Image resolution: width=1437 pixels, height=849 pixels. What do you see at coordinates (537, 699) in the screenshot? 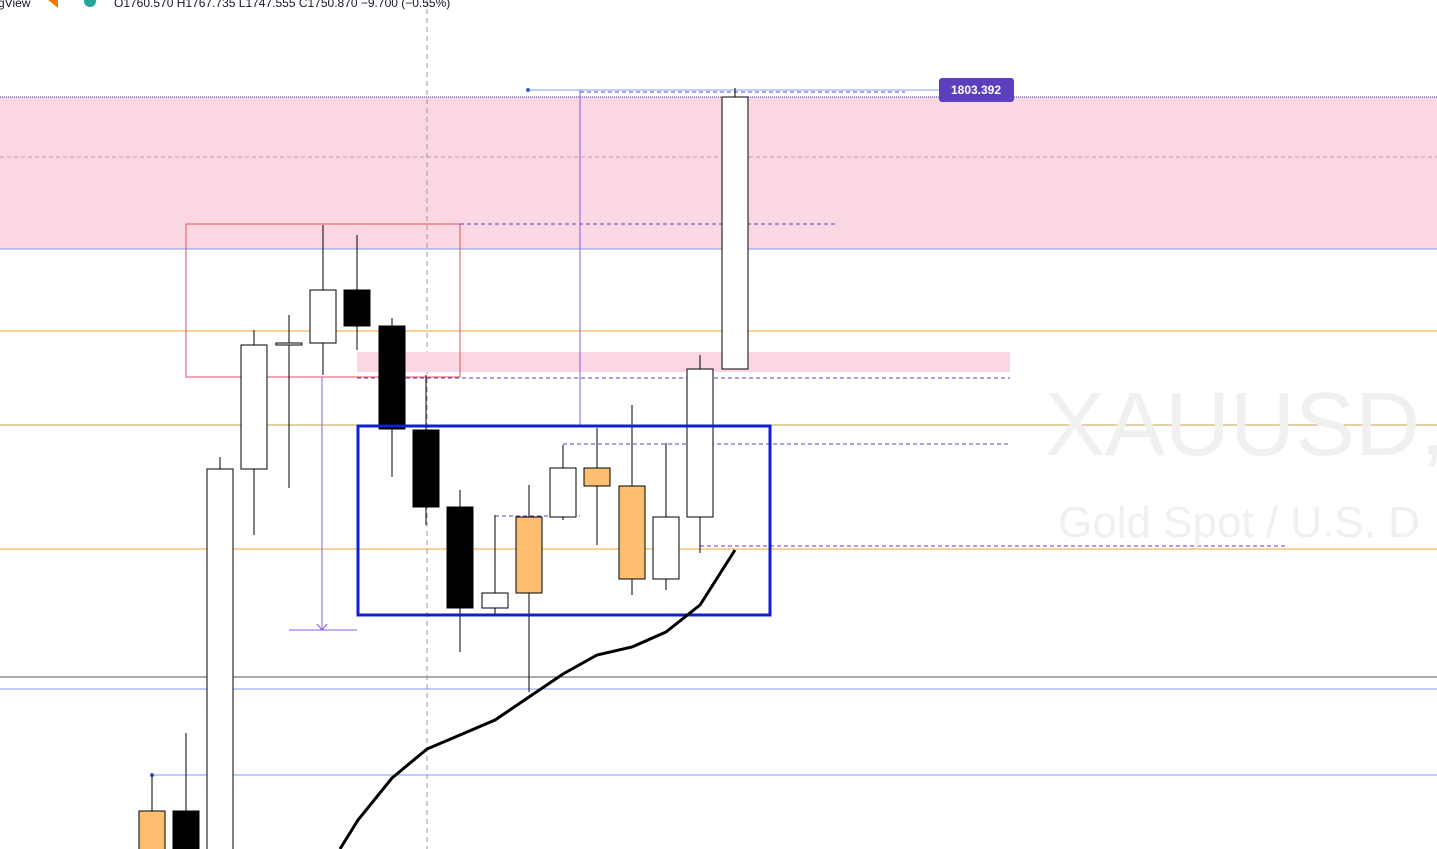
I see `moving-average` at bounding box center [537, 699].